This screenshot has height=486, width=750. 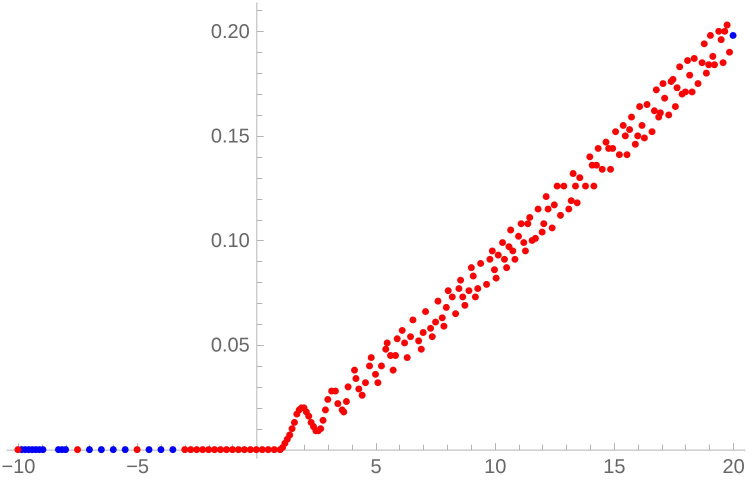 I want to click on x-tick-label: 20, so click(x=733, y=467).